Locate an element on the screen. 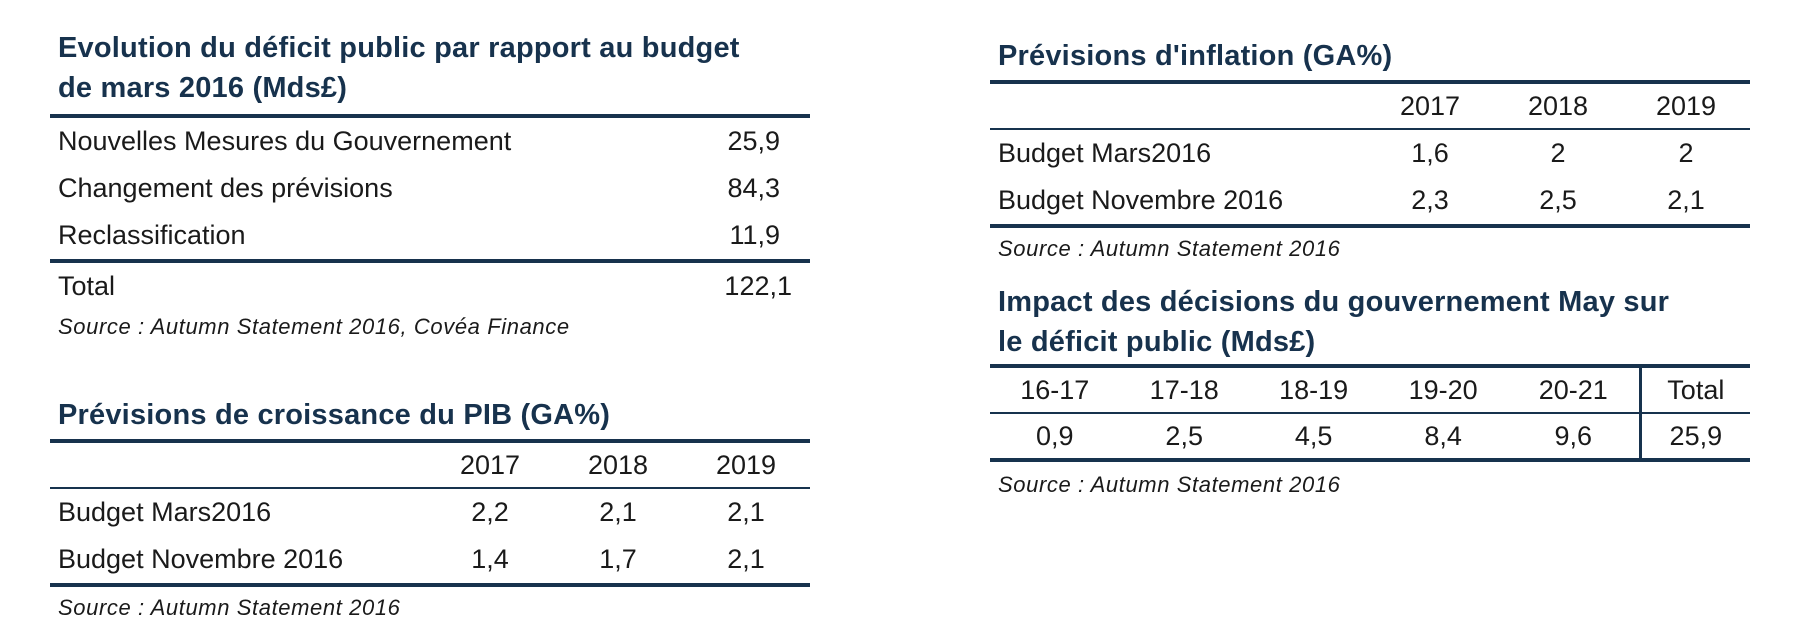  impact-header-total: Total is located at coordinates (1694, 390).